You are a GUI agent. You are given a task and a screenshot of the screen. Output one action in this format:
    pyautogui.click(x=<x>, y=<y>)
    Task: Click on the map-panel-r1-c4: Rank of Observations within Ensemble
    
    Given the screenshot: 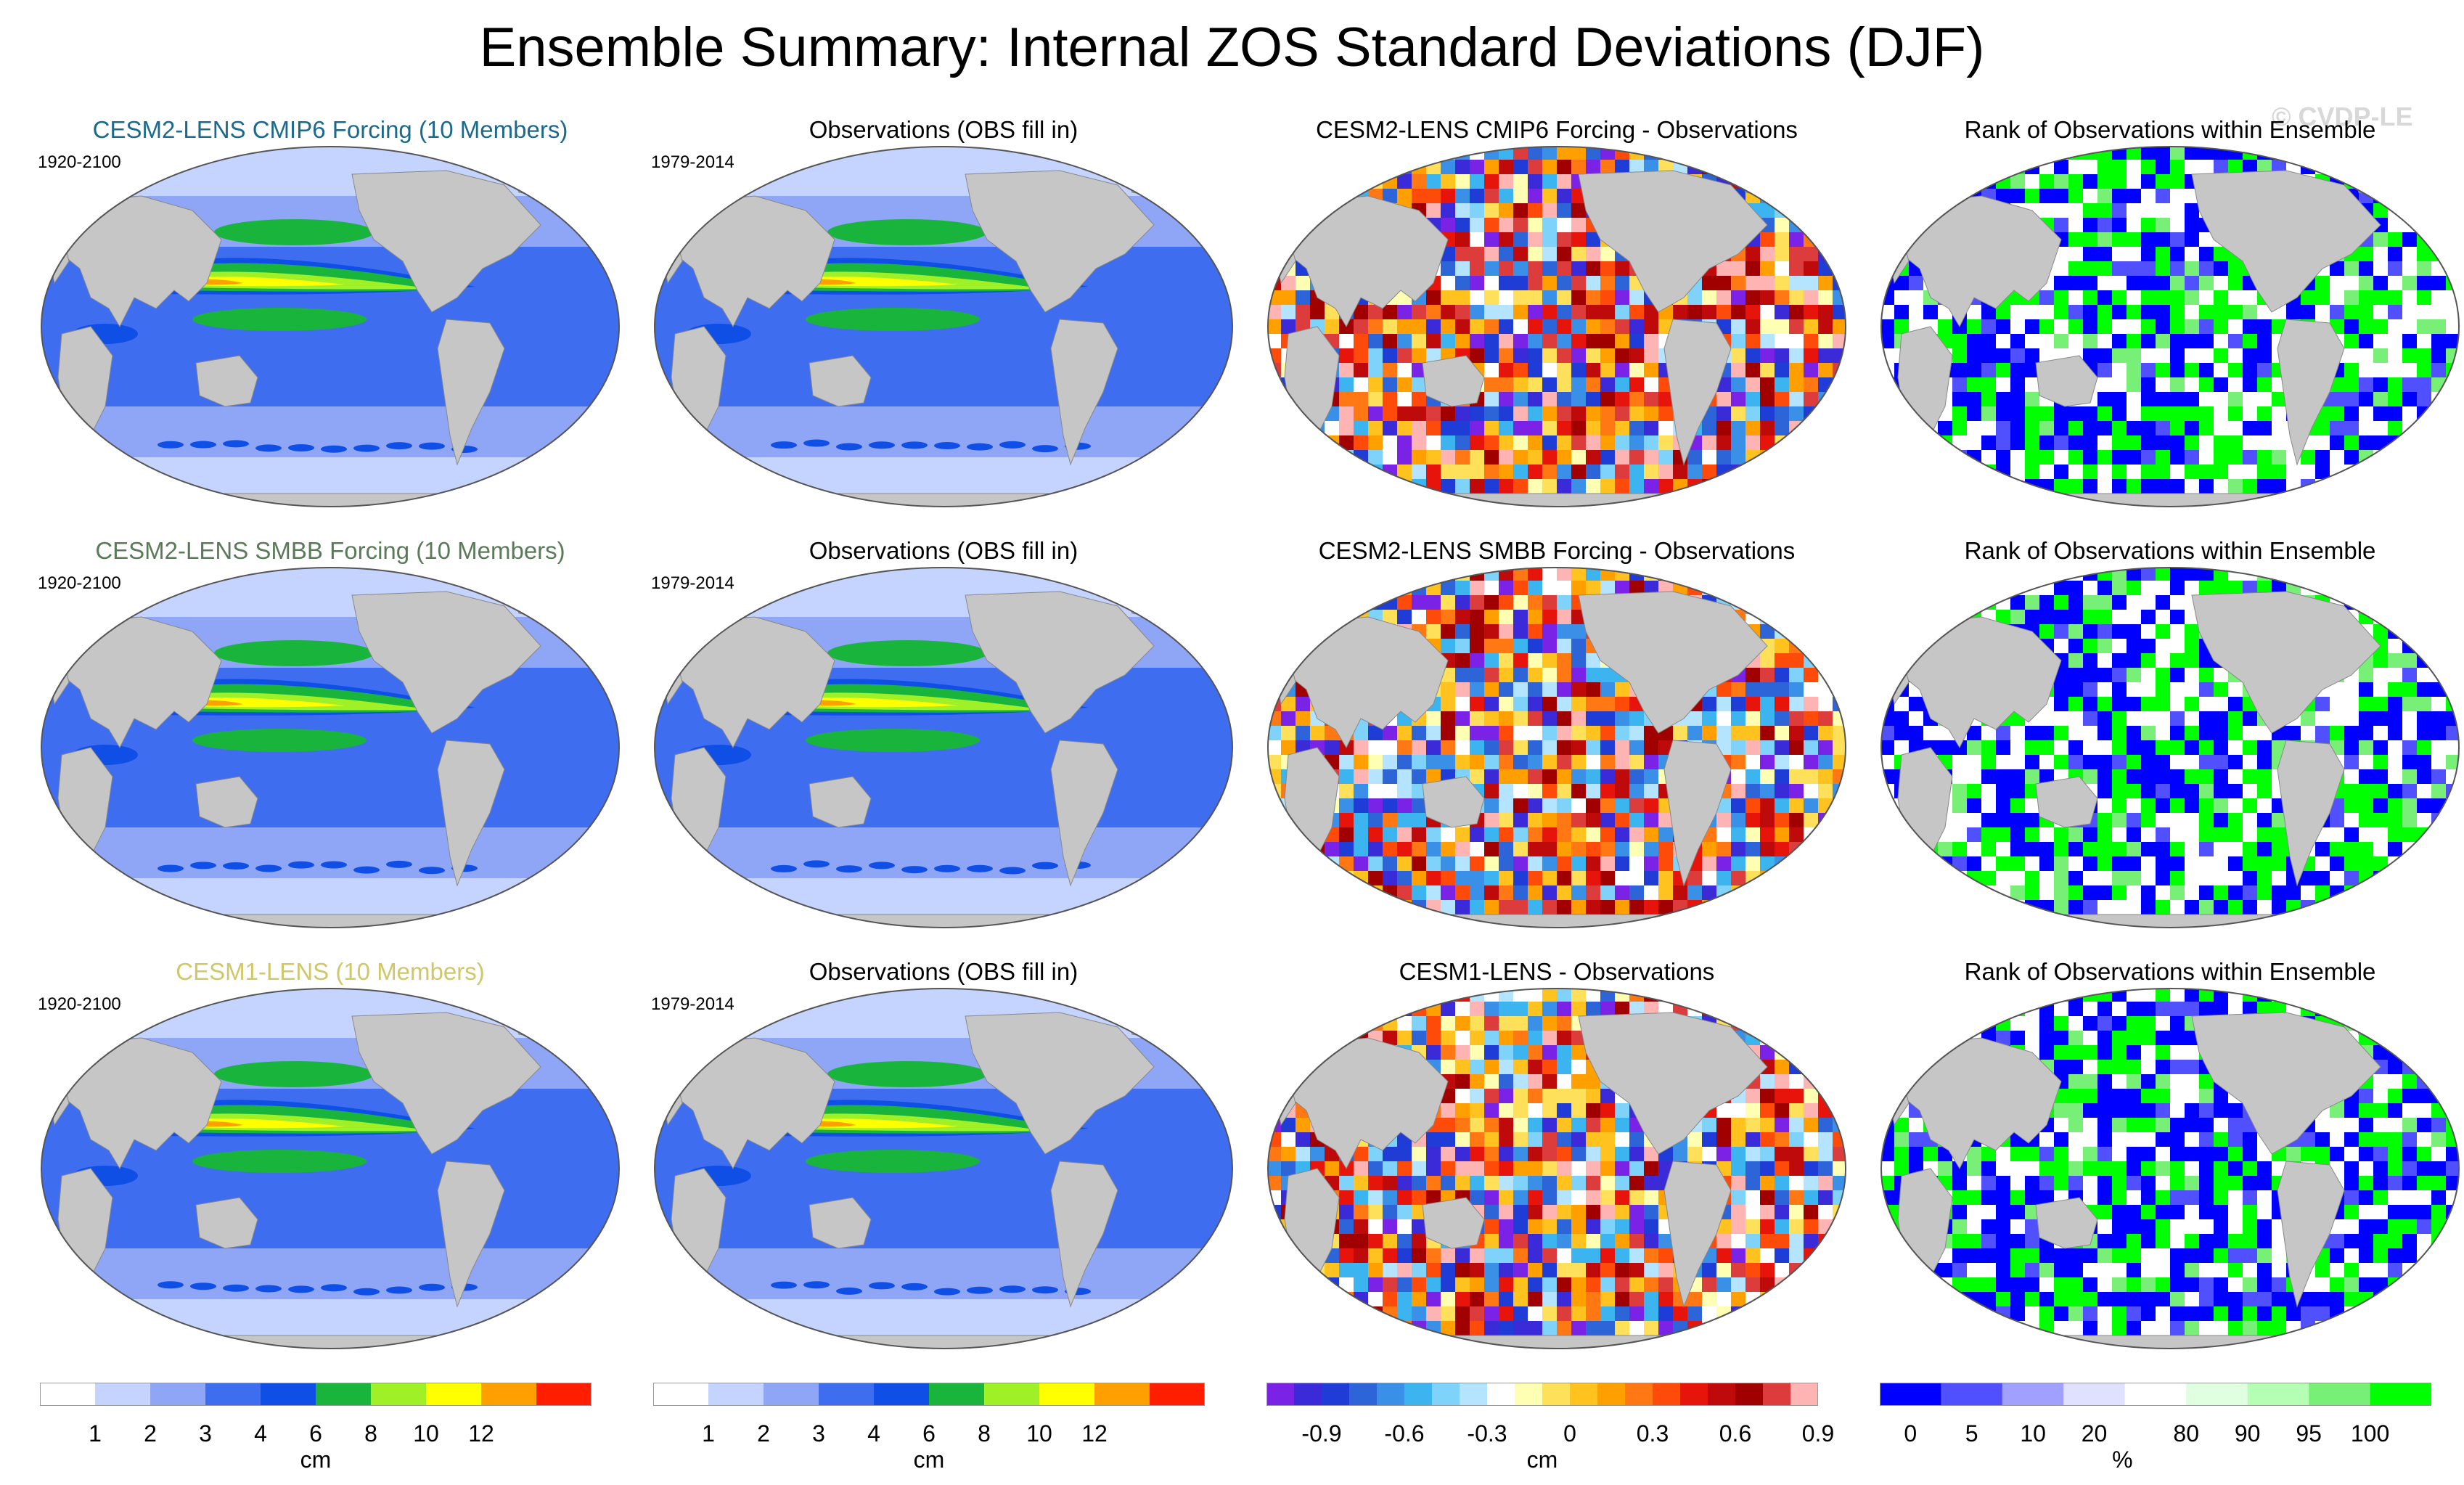 What is the action you would take?
    pyautogui.click(x=2166, y=319)
    